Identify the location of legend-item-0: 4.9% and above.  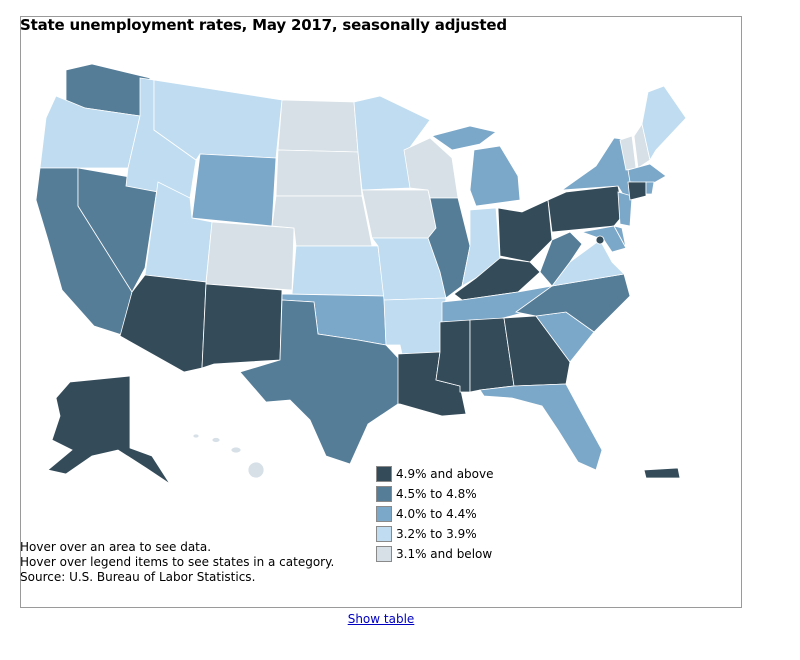
(435, 474).